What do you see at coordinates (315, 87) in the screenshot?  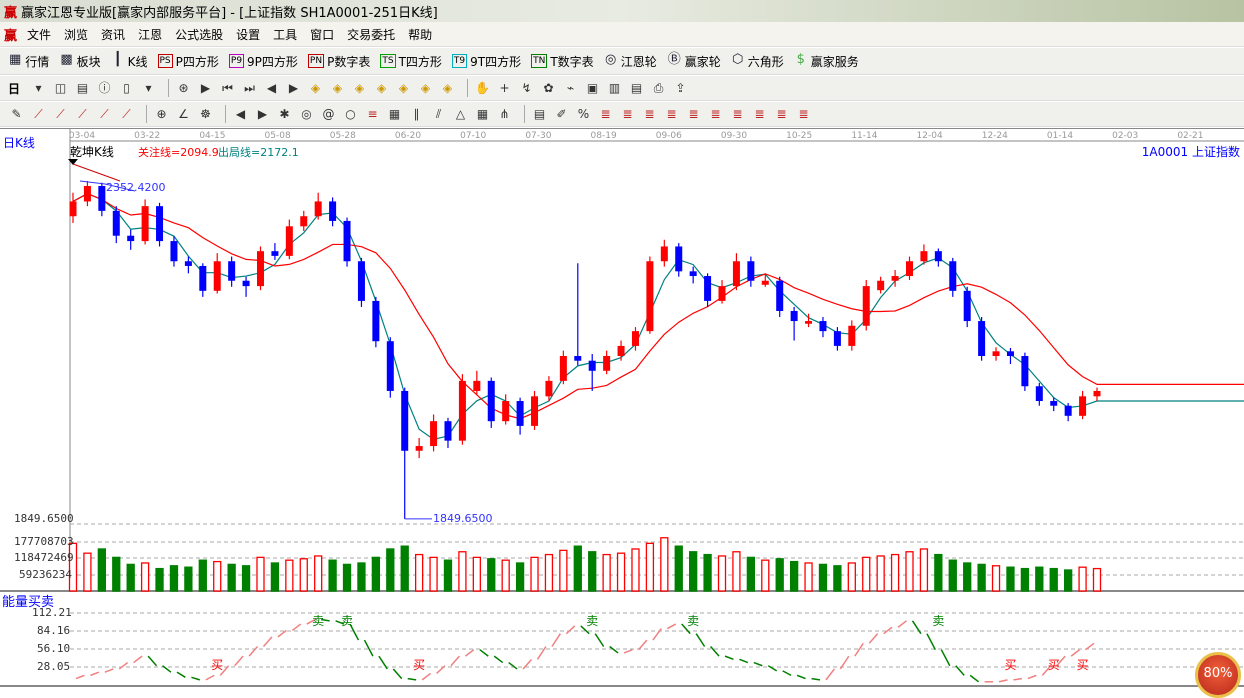 I see `diamond-up-icon: ◈` at bounding box center [315, 87].